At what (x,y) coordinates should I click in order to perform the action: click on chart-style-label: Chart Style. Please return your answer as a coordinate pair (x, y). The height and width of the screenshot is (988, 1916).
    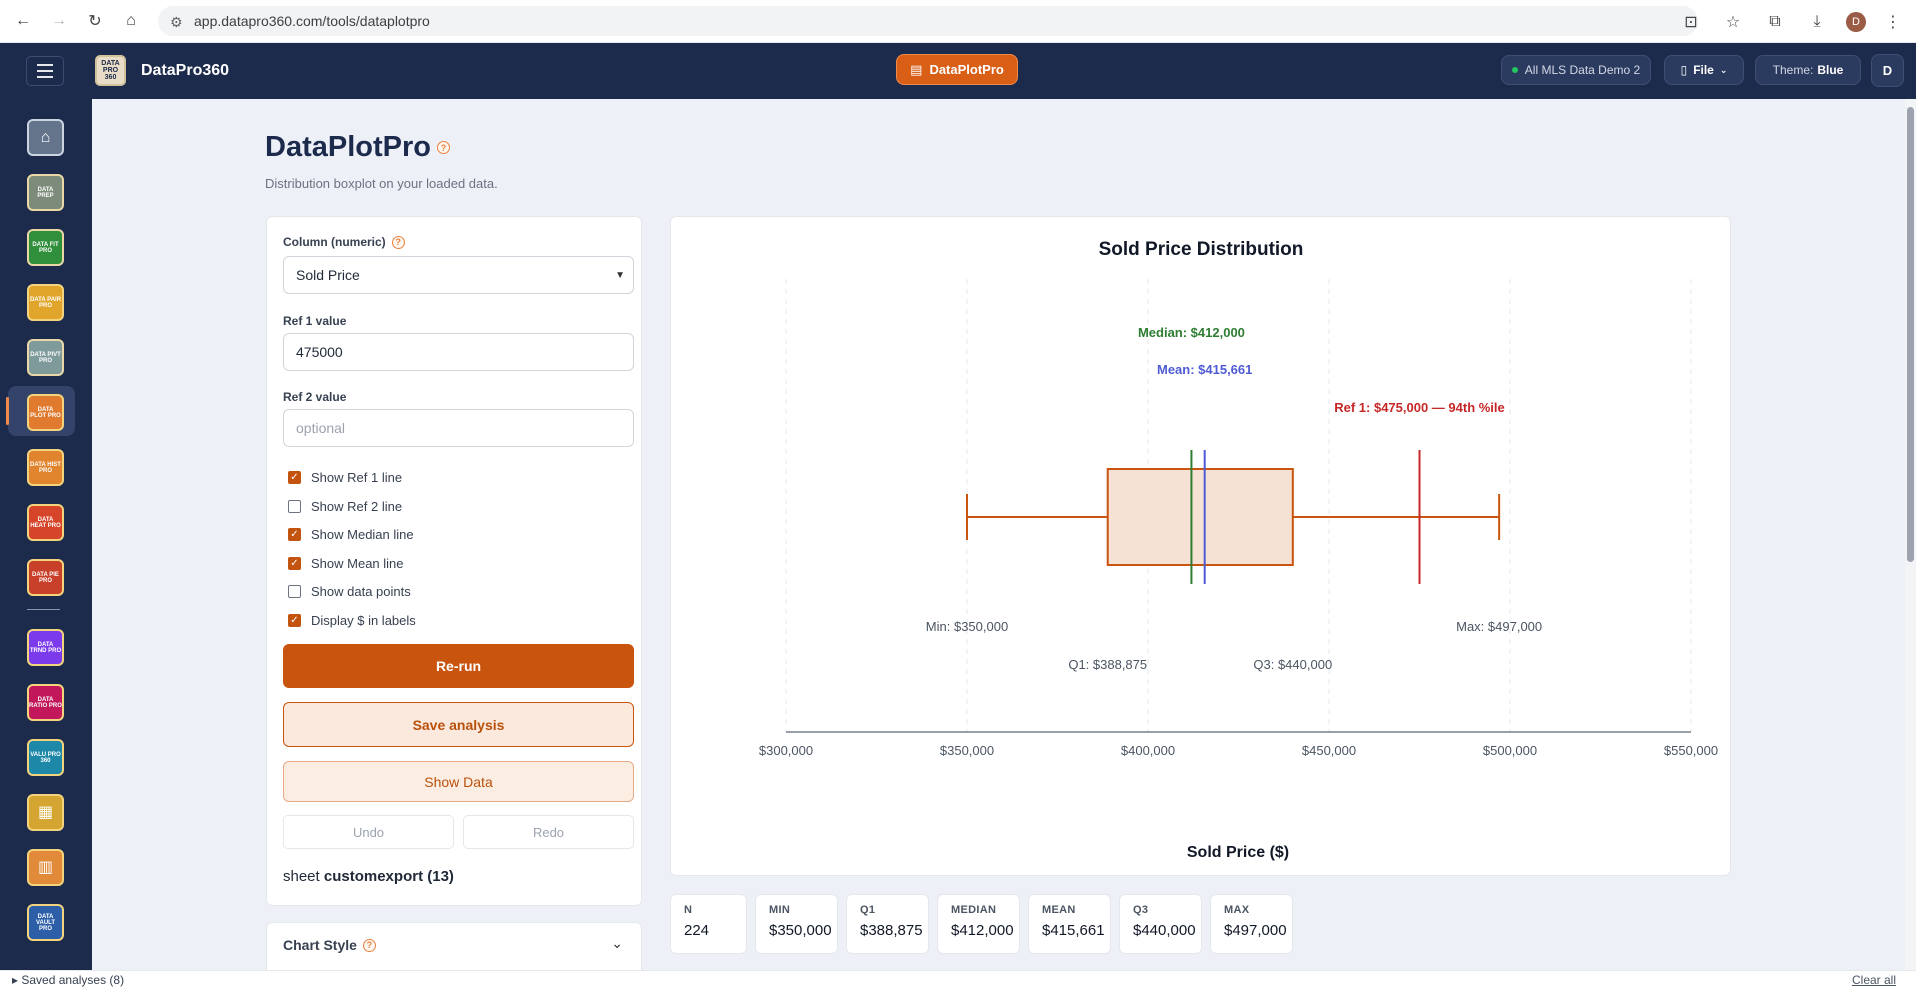
    Looking at the image, I should click on (320, 945).